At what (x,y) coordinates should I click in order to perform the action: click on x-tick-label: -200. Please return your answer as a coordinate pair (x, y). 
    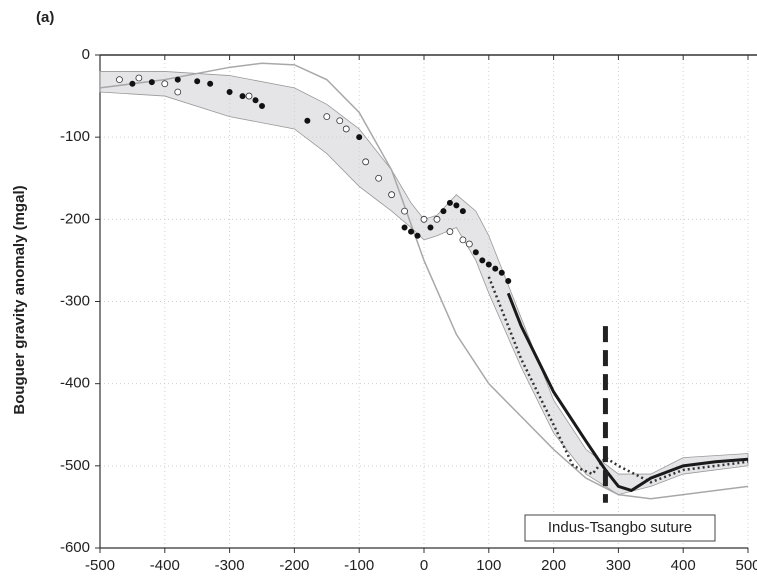
    Looking at the image, I should click on (294, 565).